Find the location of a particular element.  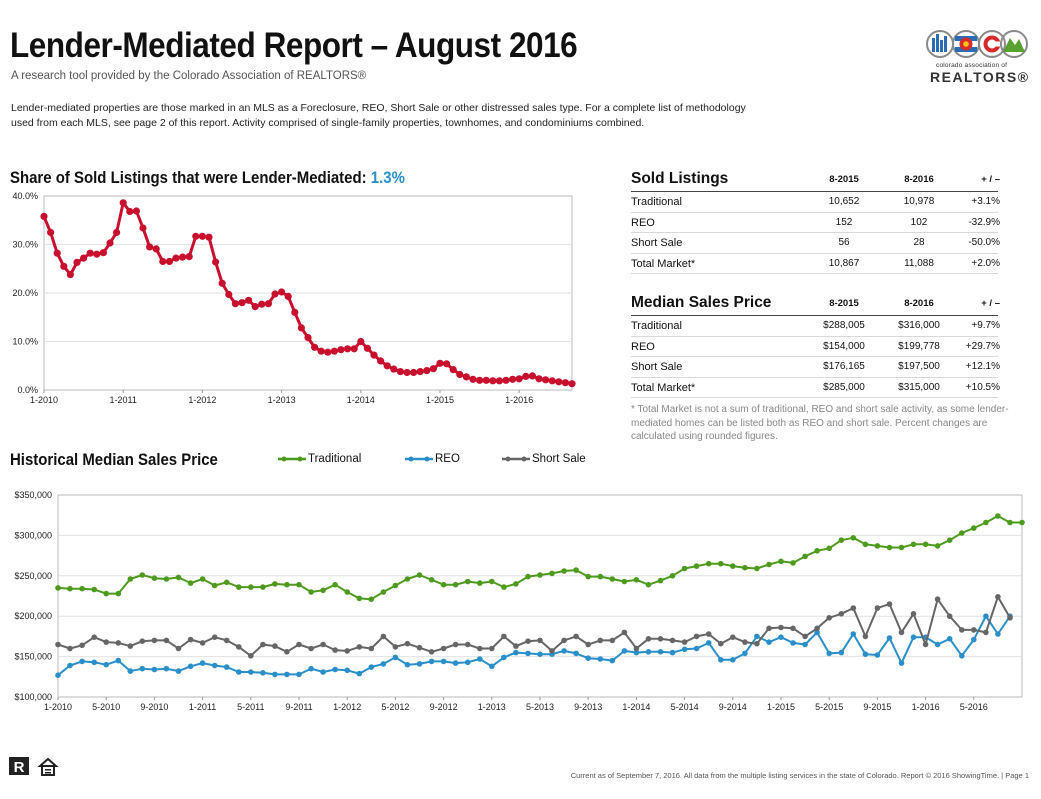

change-value: +9.7% is located at coordinates (985, 325).